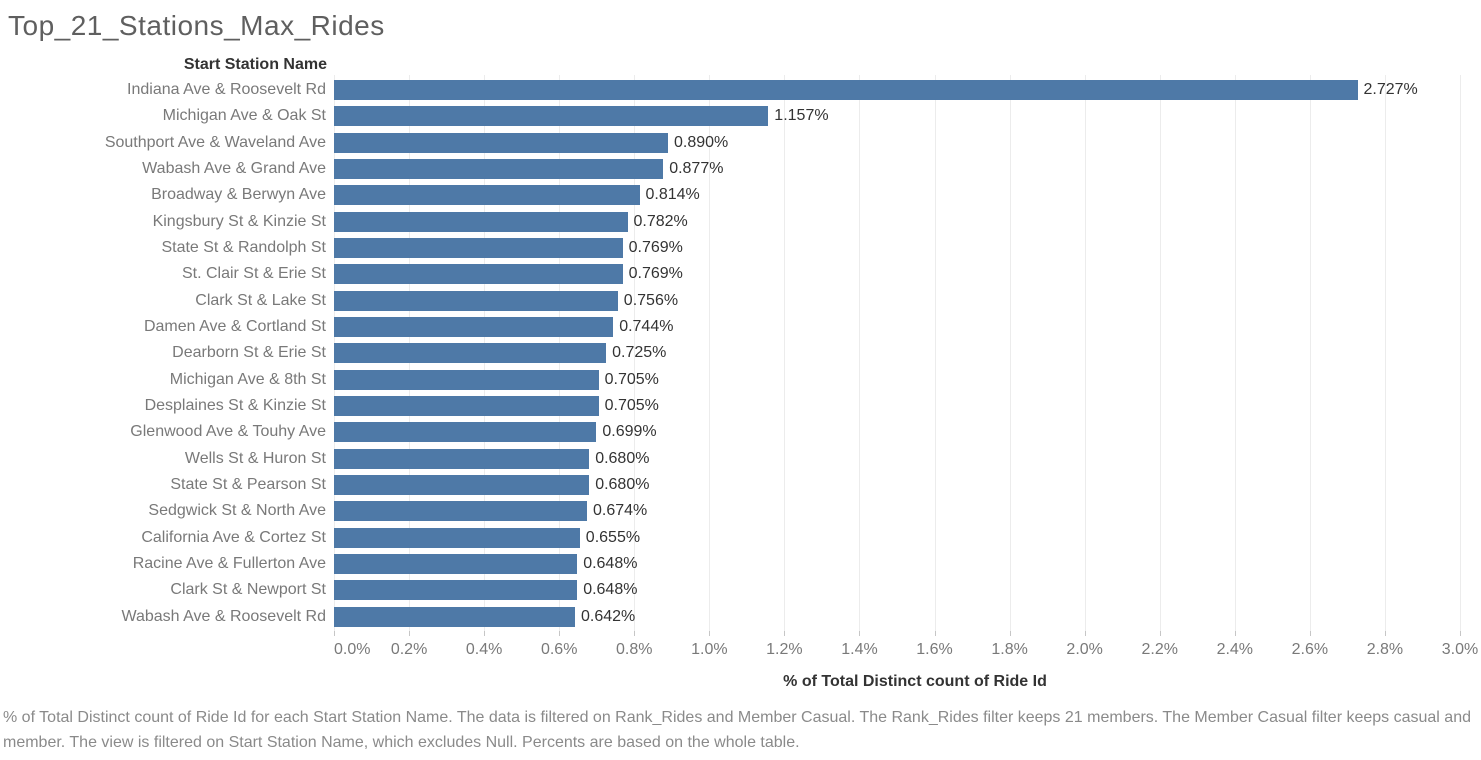  Describe the element at coordinates (672, 195) in the screenshot. I see `value-label: 0.814%` at that location.